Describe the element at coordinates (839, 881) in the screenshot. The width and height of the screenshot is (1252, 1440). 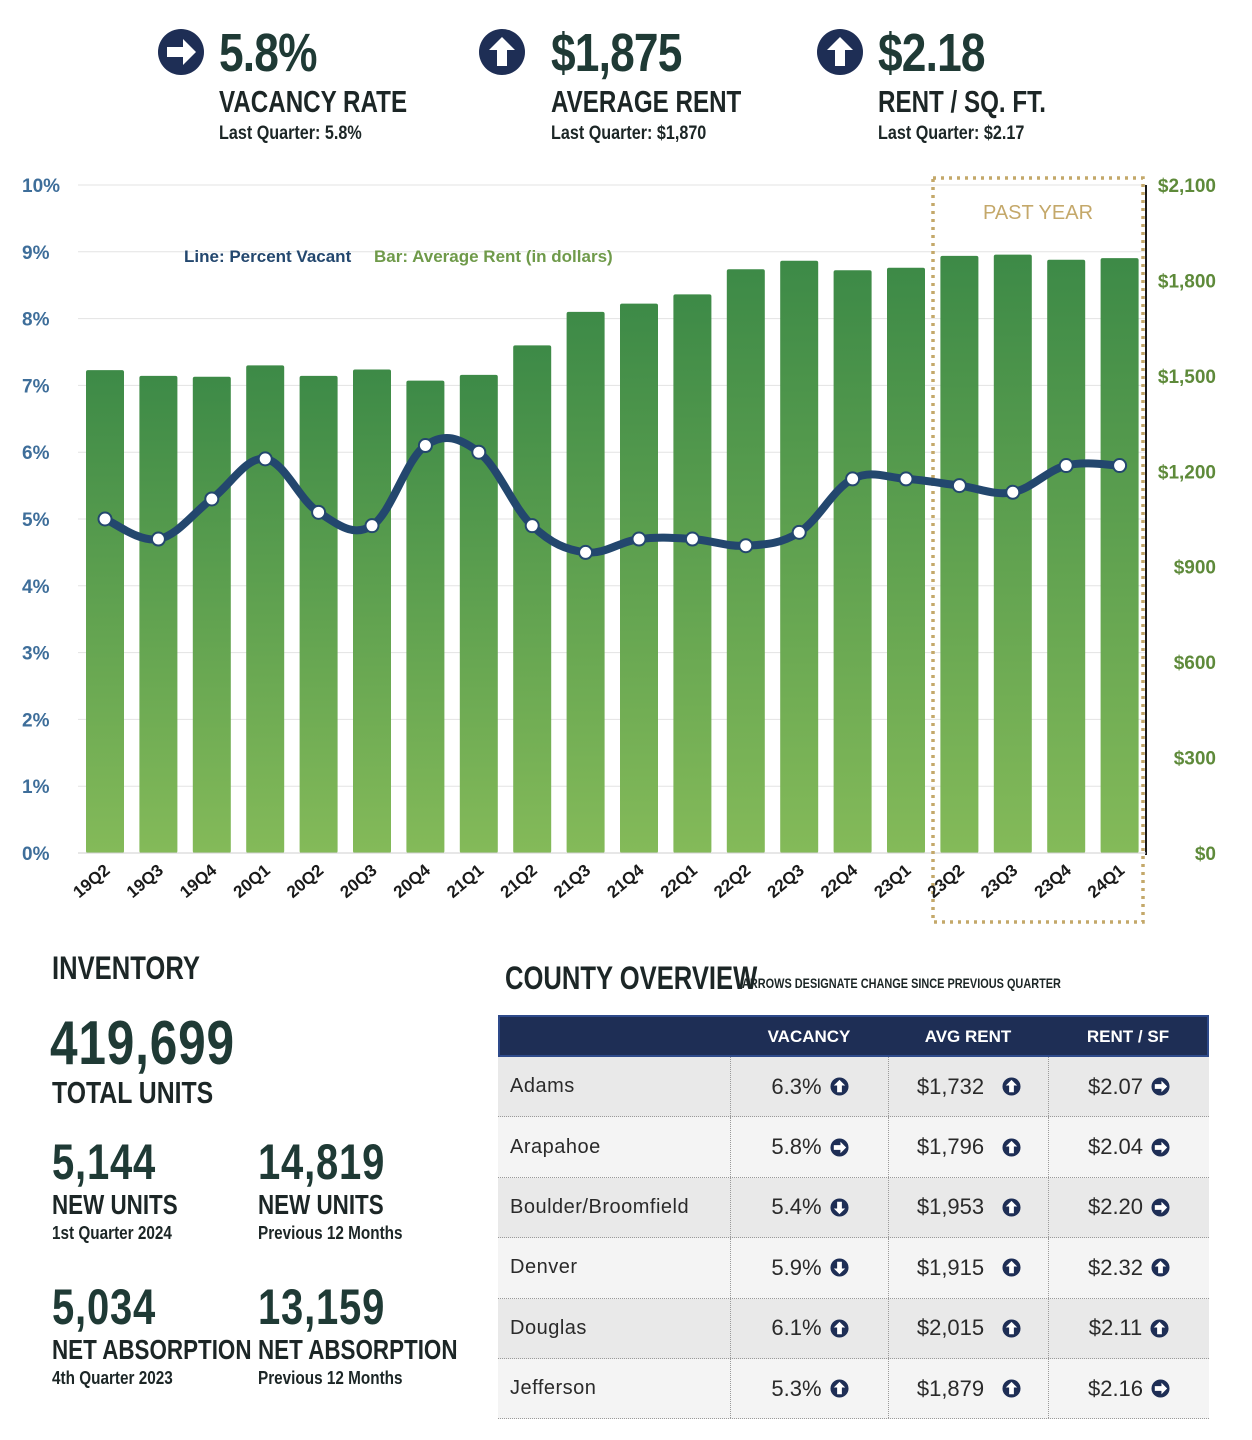
I see `x-tick-label: 22Q4` at that location.